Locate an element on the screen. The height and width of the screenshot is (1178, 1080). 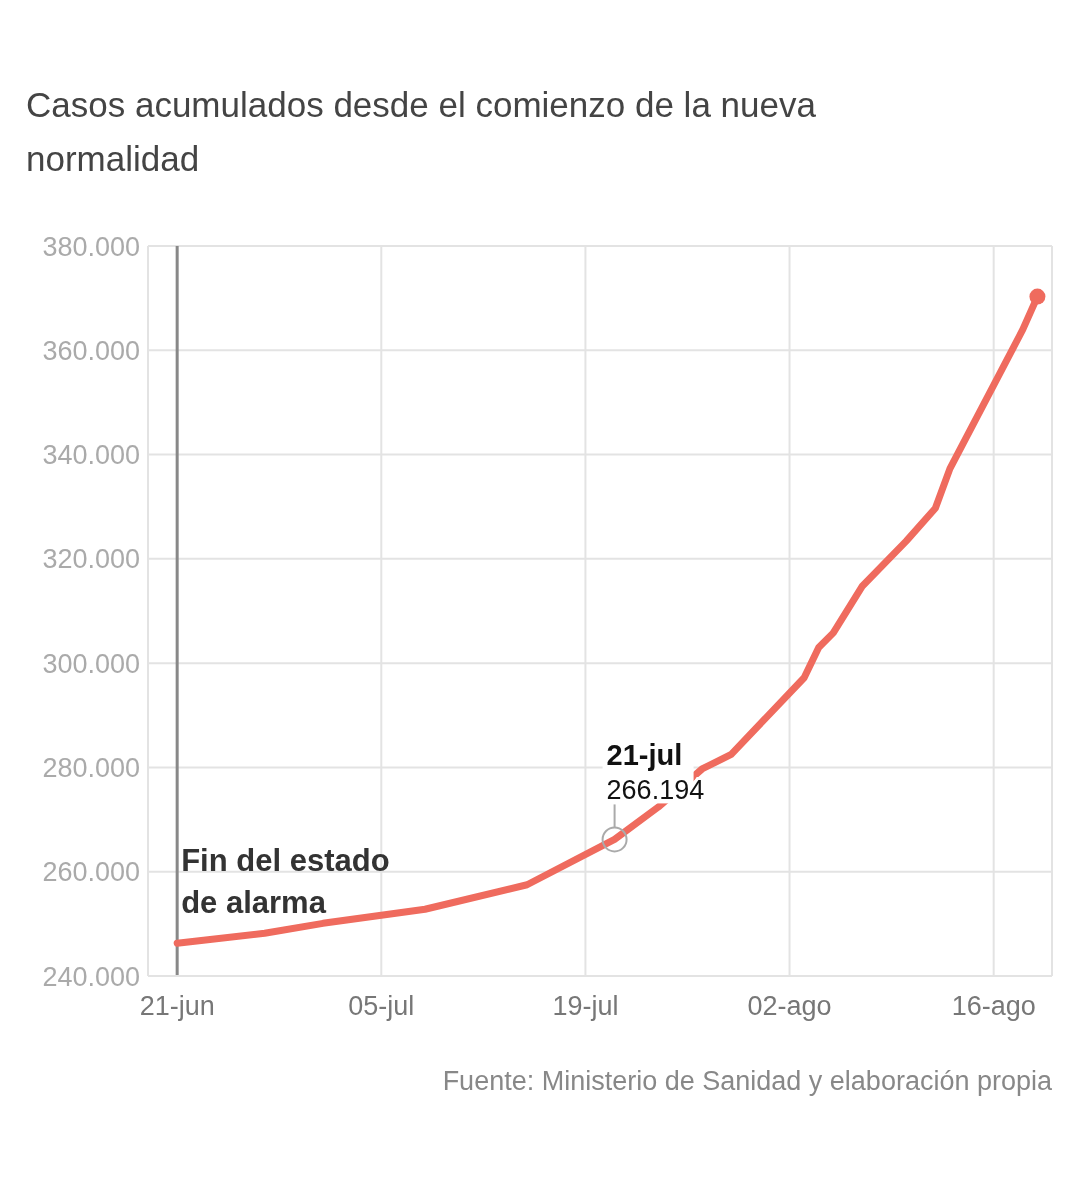
y-tick-label: 240.000 is located at coordinates (91, 976).